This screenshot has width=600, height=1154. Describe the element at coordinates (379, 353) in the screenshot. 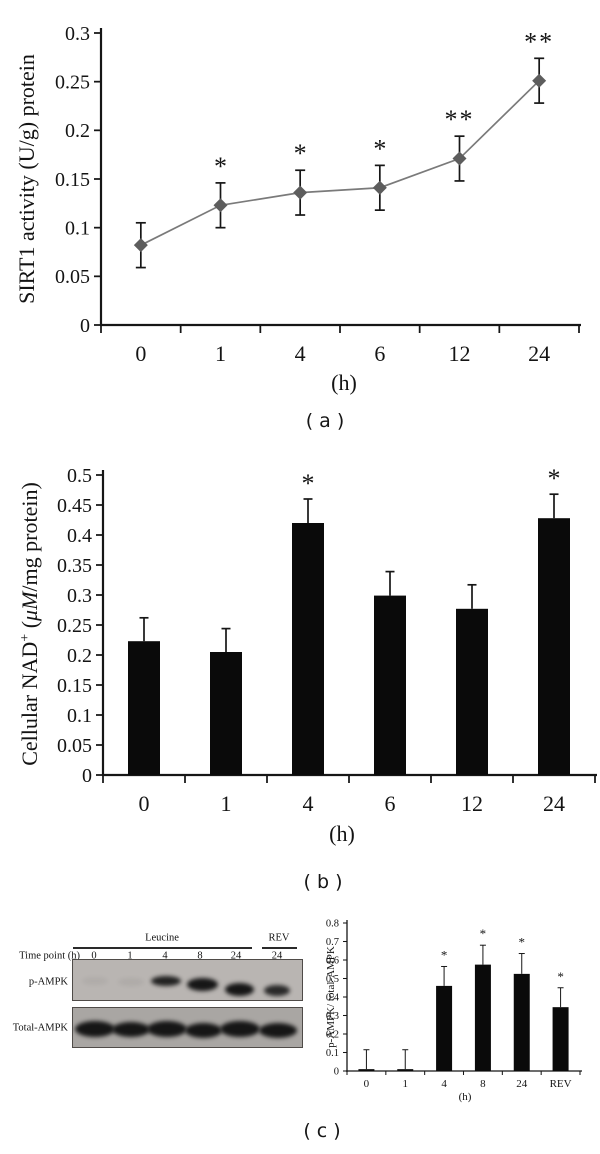

I see `x-tick-label: 6` at that location.